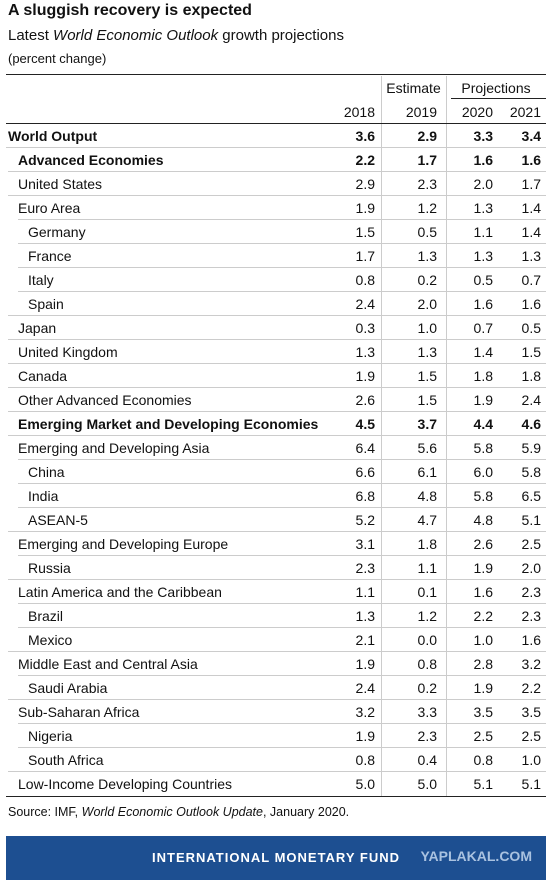 The height and width of the screenshot is (887, 550). What do you see at coordinates (531, 520) in the screenshot?
I see `cell-value: 5.1` at bounding box center [531, 520].